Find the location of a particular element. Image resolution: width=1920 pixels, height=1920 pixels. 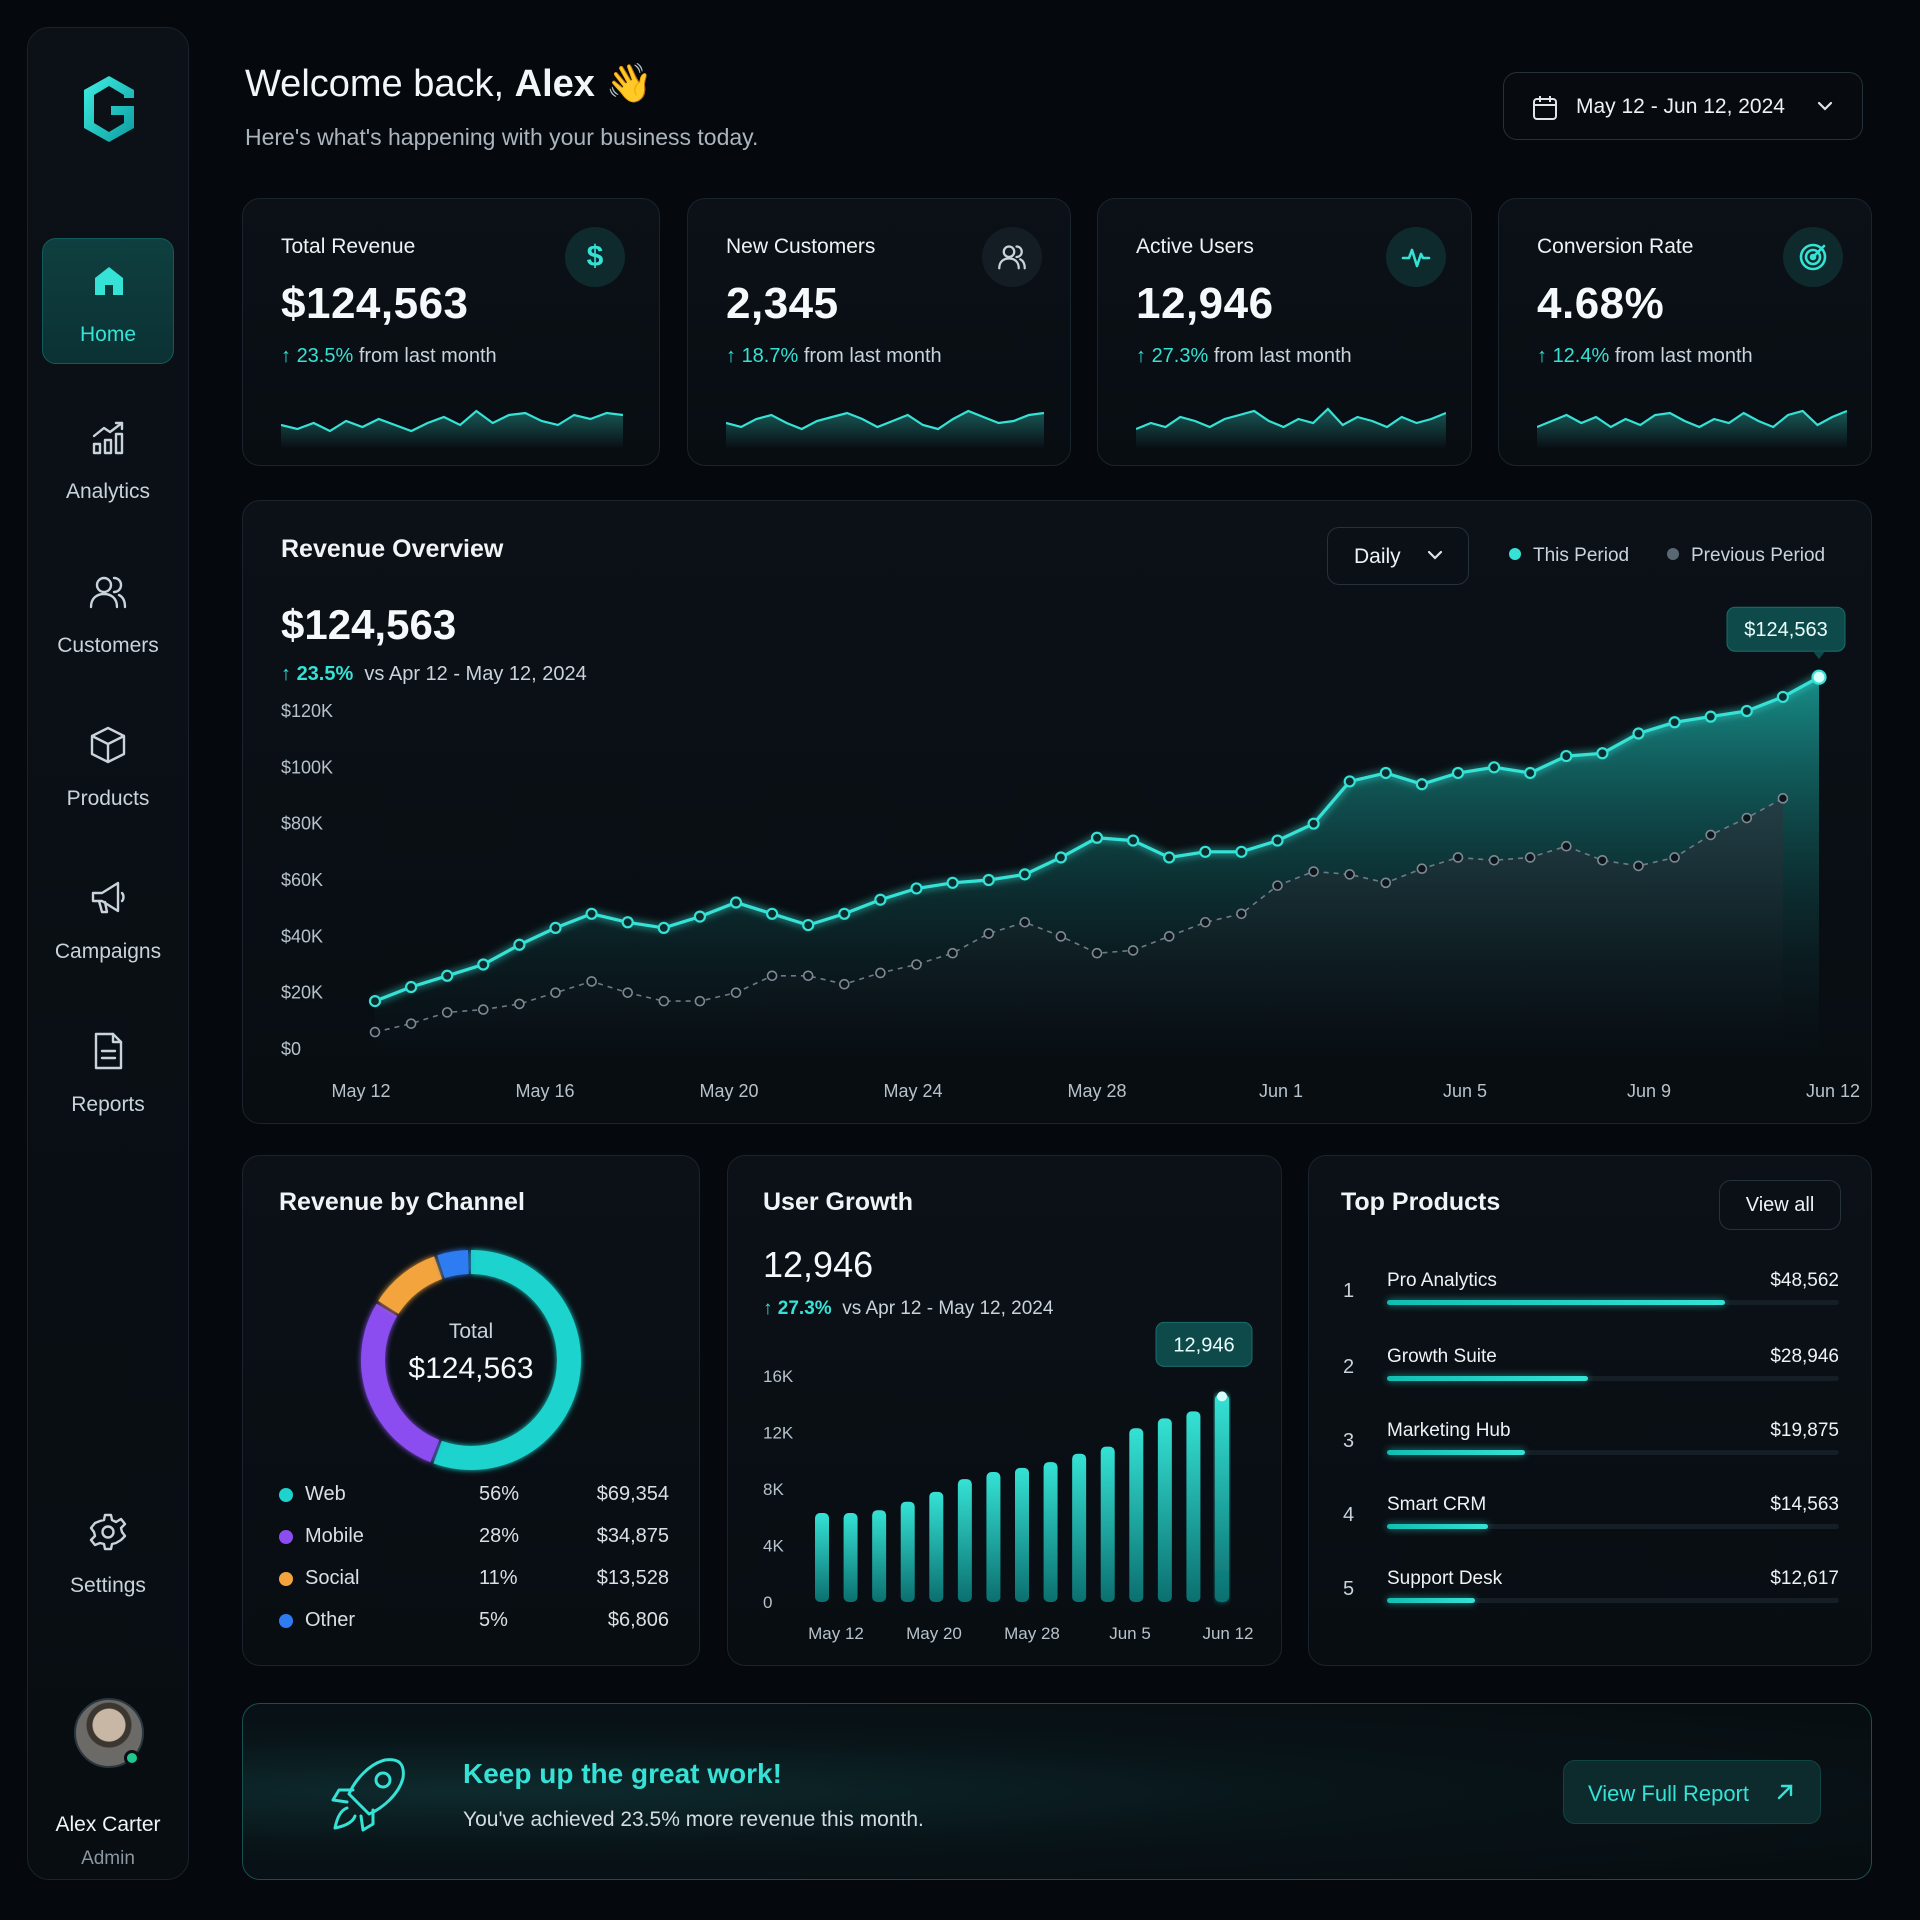

legend-label: Previous Period is located at coordinates (1758, 555).